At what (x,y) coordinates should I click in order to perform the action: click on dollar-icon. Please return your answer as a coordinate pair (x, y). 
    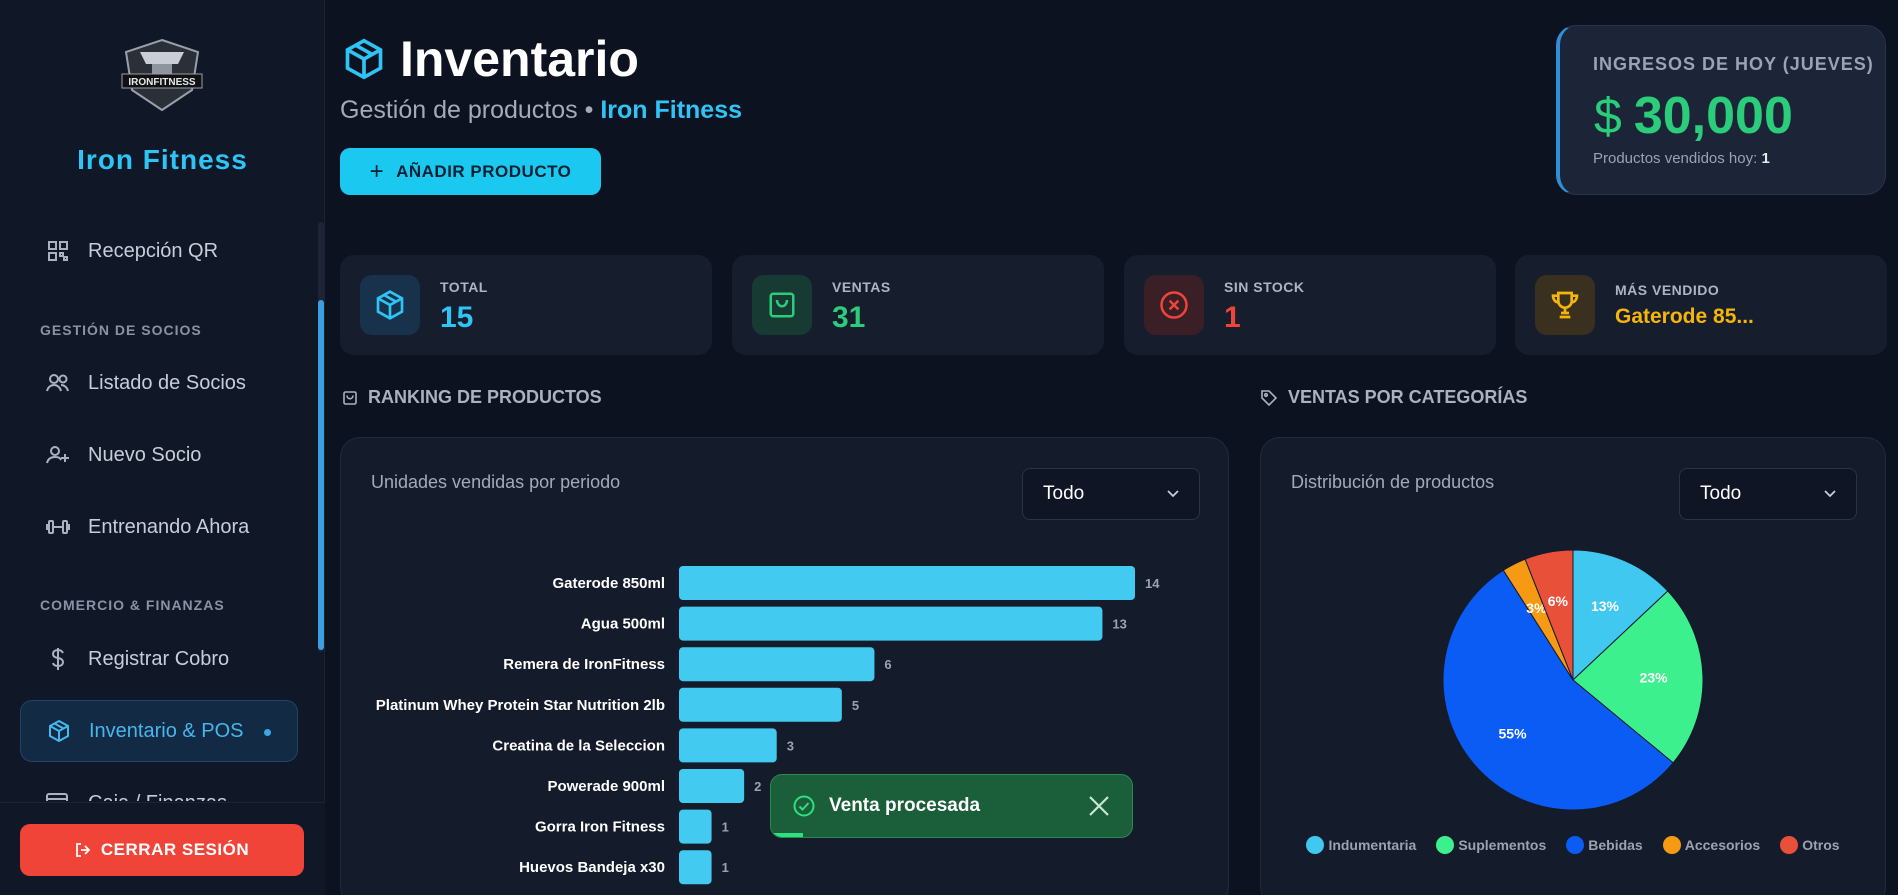
    Looking at the image, I should click on (58, 659).